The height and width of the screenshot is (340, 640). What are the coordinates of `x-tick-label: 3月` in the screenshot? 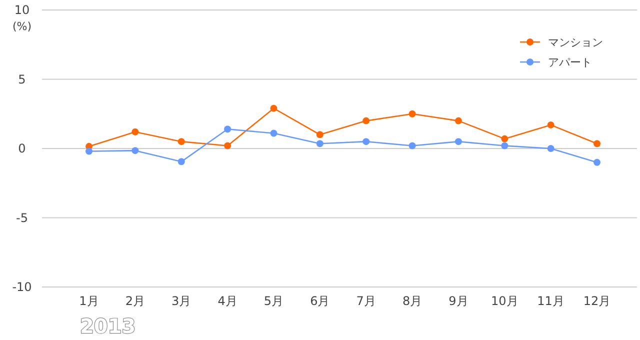 It's located at (182, 301).